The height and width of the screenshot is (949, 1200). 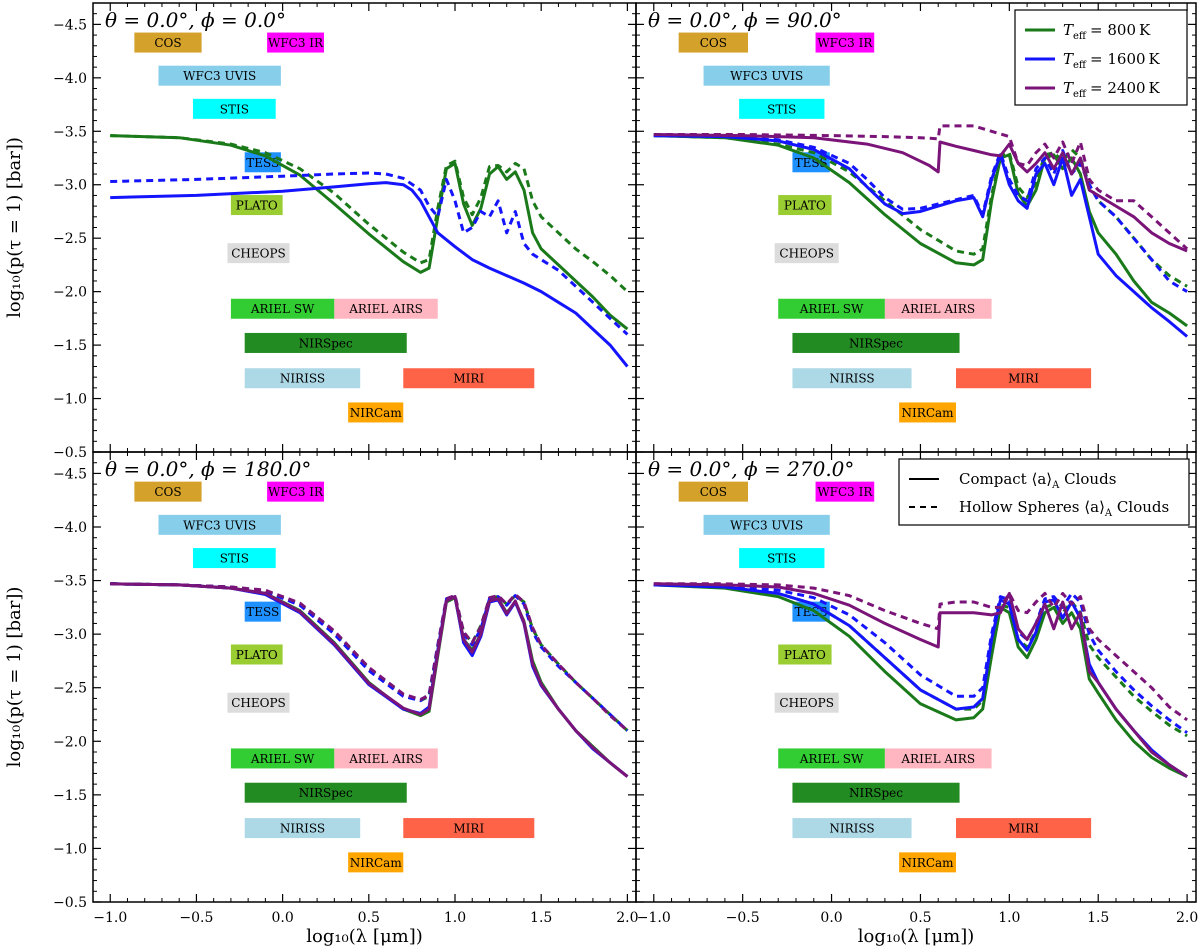 What do you see at coordinates (1080, 36) in the screenshot?
I see `legend-subscript: eff` at bounding box center [1080, 36].